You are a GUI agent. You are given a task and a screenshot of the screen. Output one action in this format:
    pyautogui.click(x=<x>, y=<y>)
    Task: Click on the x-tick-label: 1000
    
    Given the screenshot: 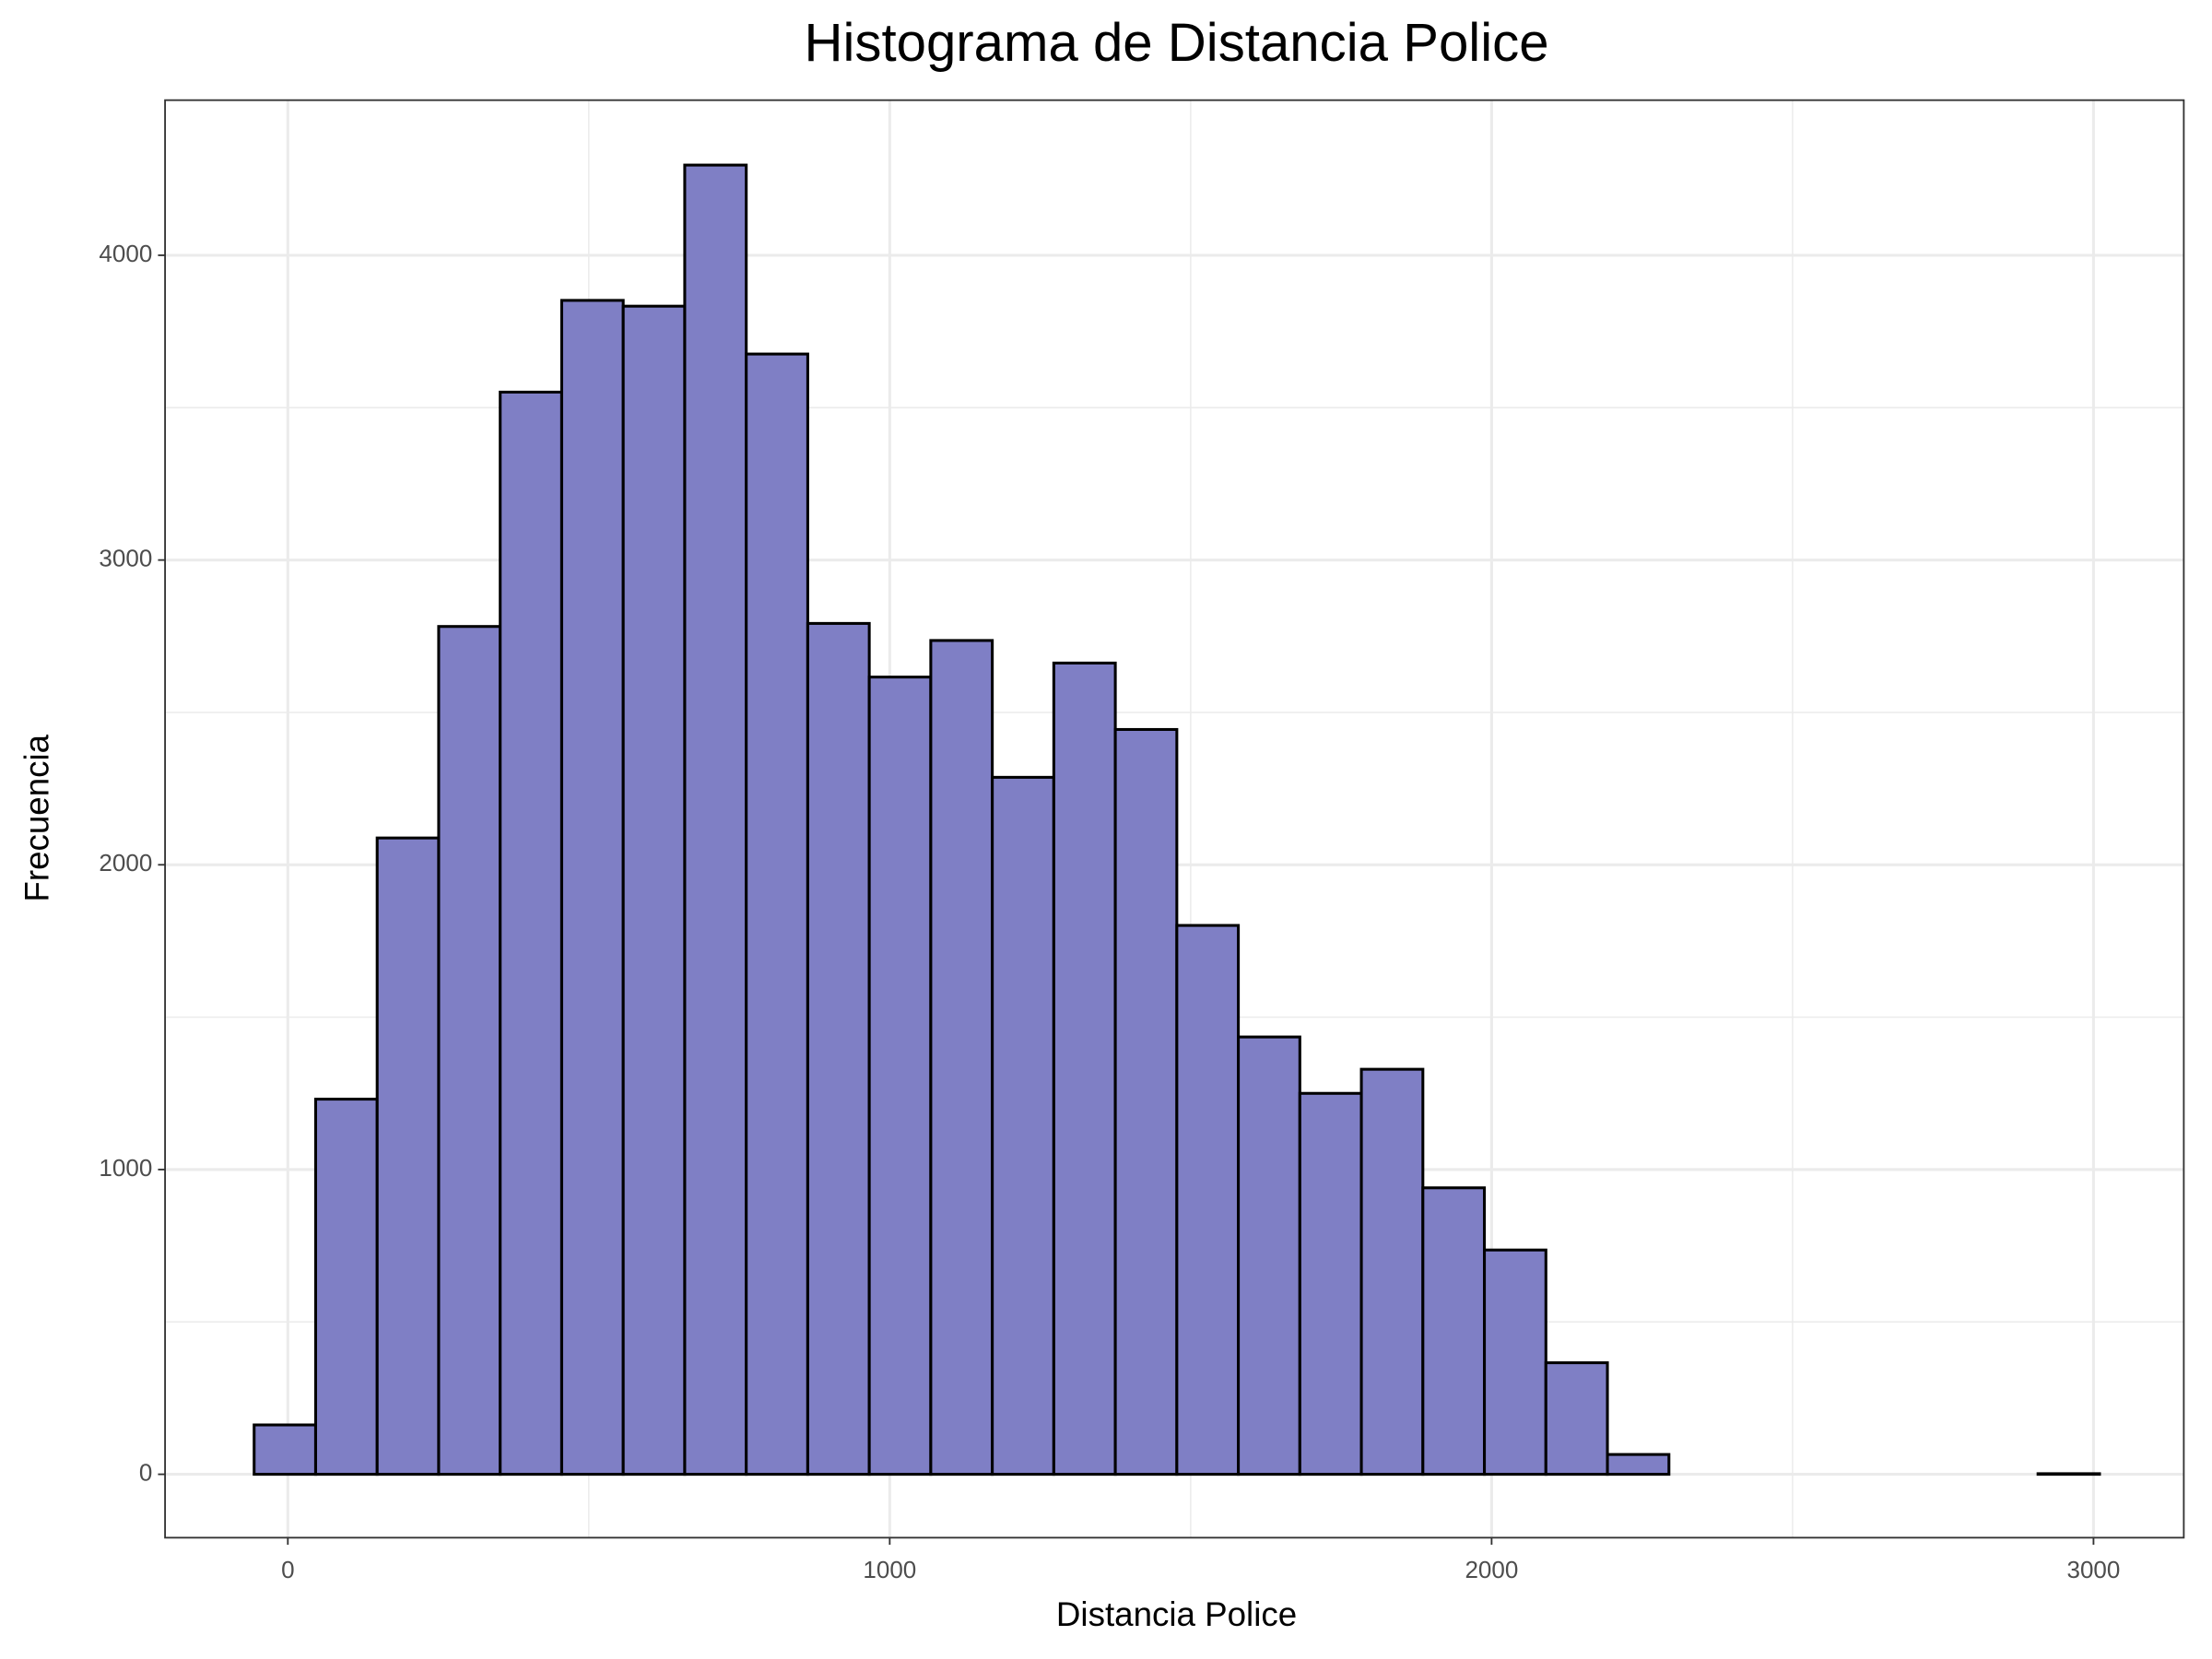 What is the action you would take?
    pyautogui.click(x=889, y=1569)
    